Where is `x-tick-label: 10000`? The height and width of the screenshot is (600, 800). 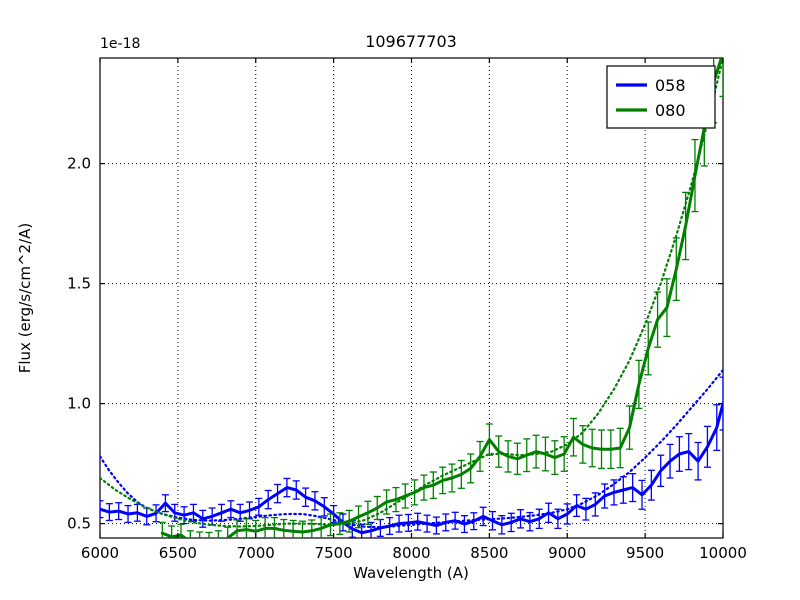
x-tick-label: 10000 is located at coordinates (723, 553).